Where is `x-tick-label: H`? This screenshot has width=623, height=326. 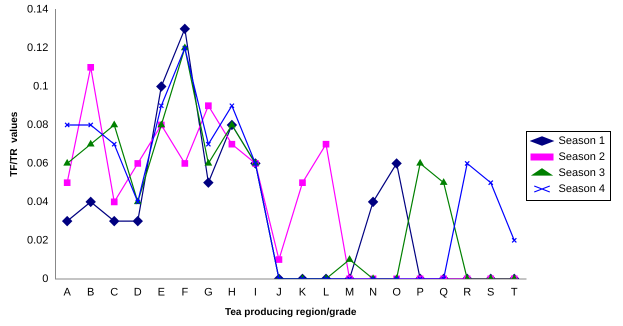 x-tick-label: H is located at coordinates (232, 292).